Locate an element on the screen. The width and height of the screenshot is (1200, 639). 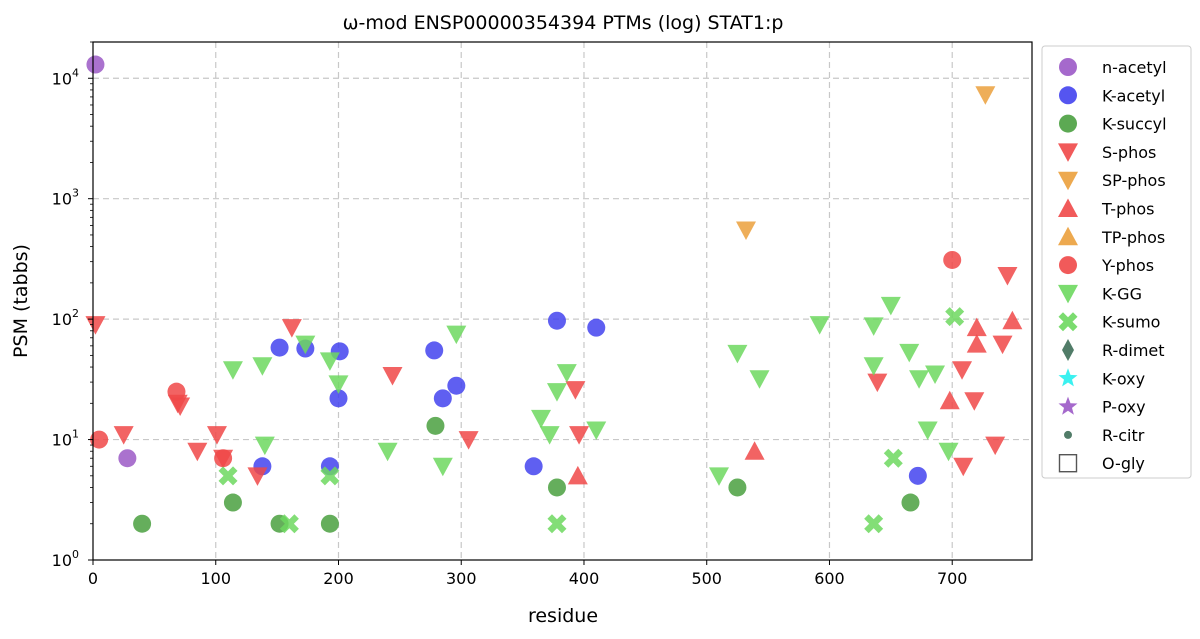
legend-item-t-phos: T-phos is located at coordinates (1106, 208).